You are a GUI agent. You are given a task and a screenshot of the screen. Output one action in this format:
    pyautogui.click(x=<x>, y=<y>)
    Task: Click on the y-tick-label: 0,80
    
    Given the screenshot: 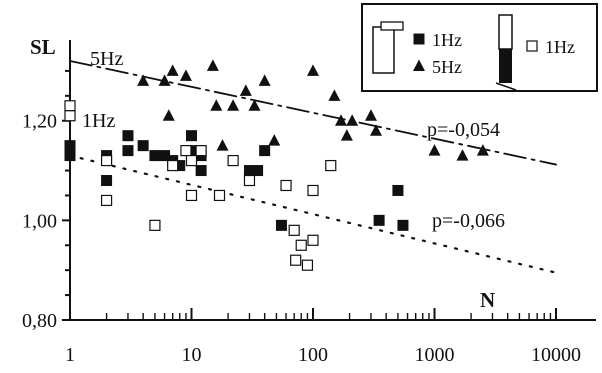 What is the action you would take?
    pyautogui.click(x=39, y=321)
    